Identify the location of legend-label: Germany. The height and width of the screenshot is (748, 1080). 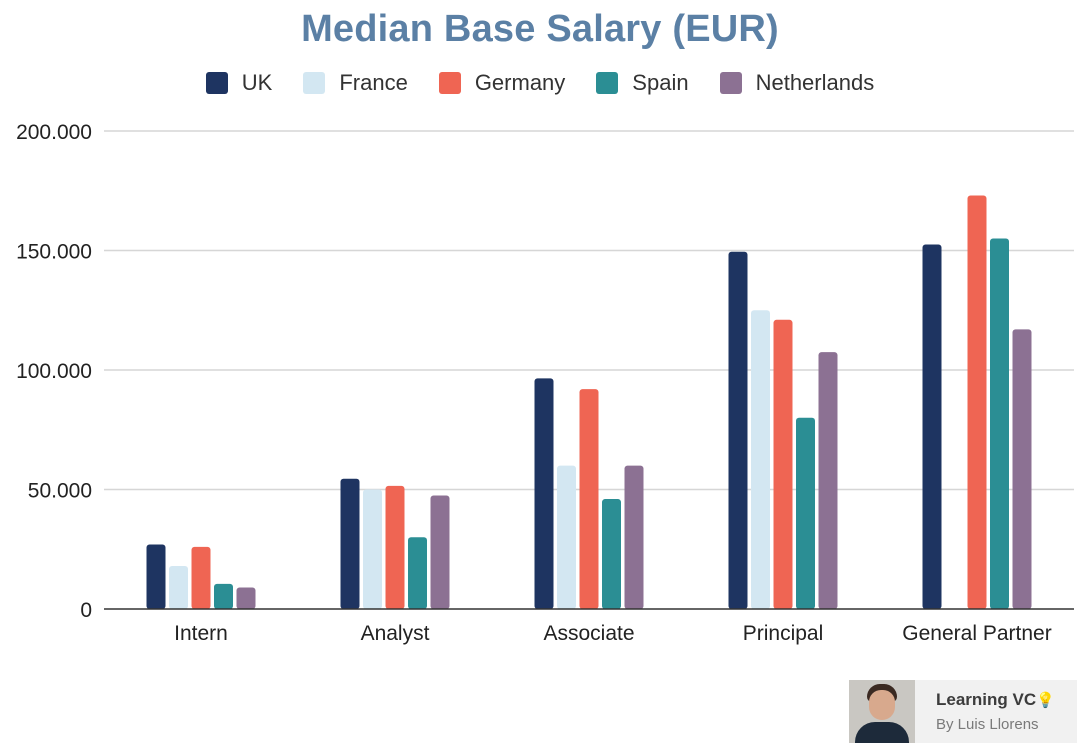
(520, 82).